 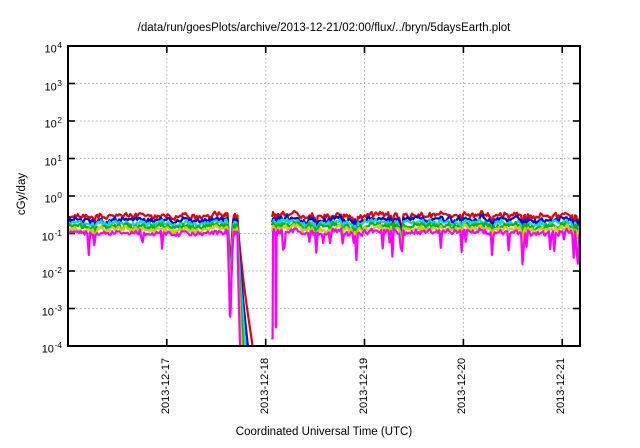 I want to click on y-tick-label: 10⁻⁴, so click(x=51, y=348).